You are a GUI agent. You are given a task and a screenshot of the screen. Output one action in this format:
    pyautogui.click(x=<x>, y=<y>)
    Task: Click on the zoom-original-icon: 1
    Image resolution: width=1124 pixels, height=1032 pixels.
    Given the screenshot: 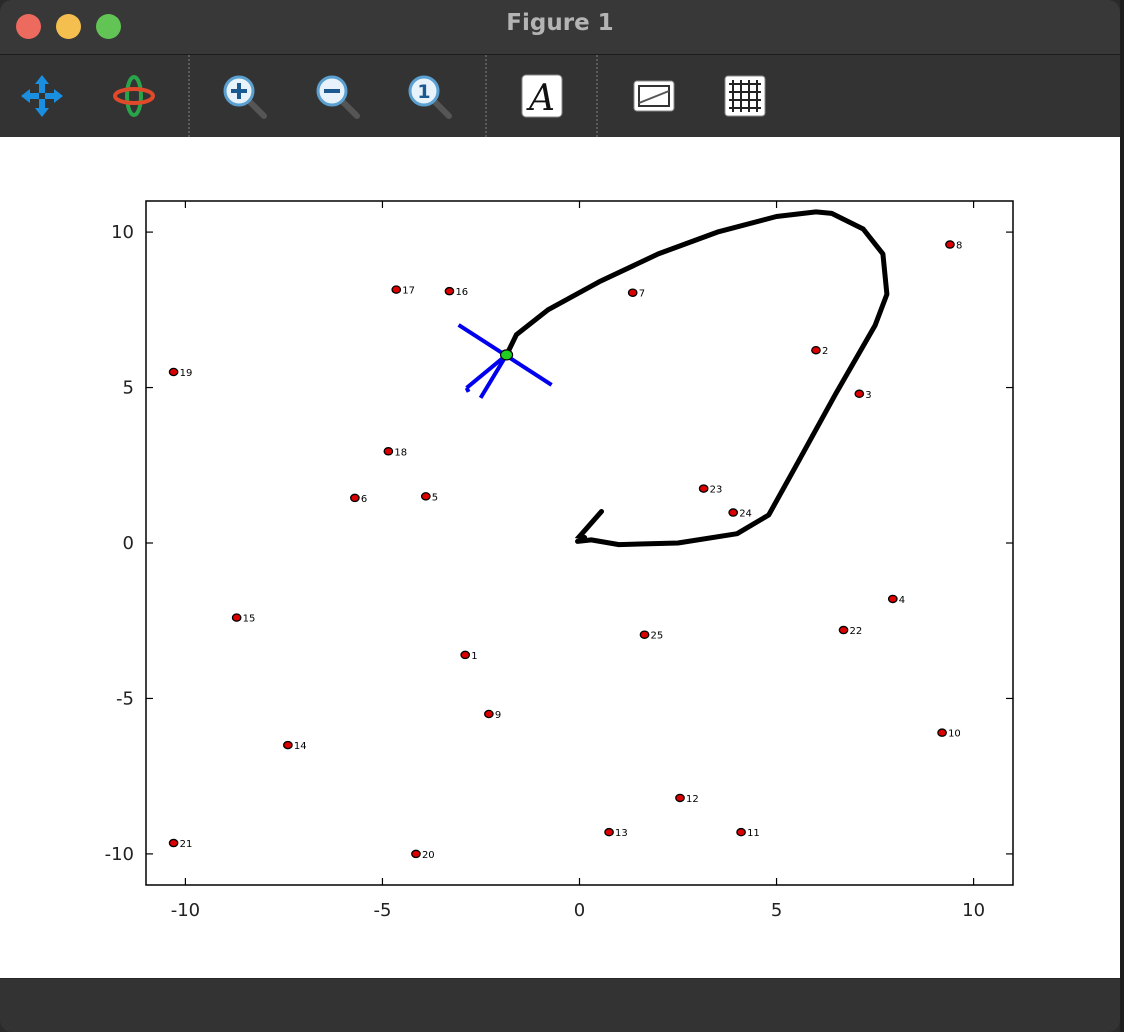 What is the action you would take?
    pyautogui.click(x=430, y=97)
    